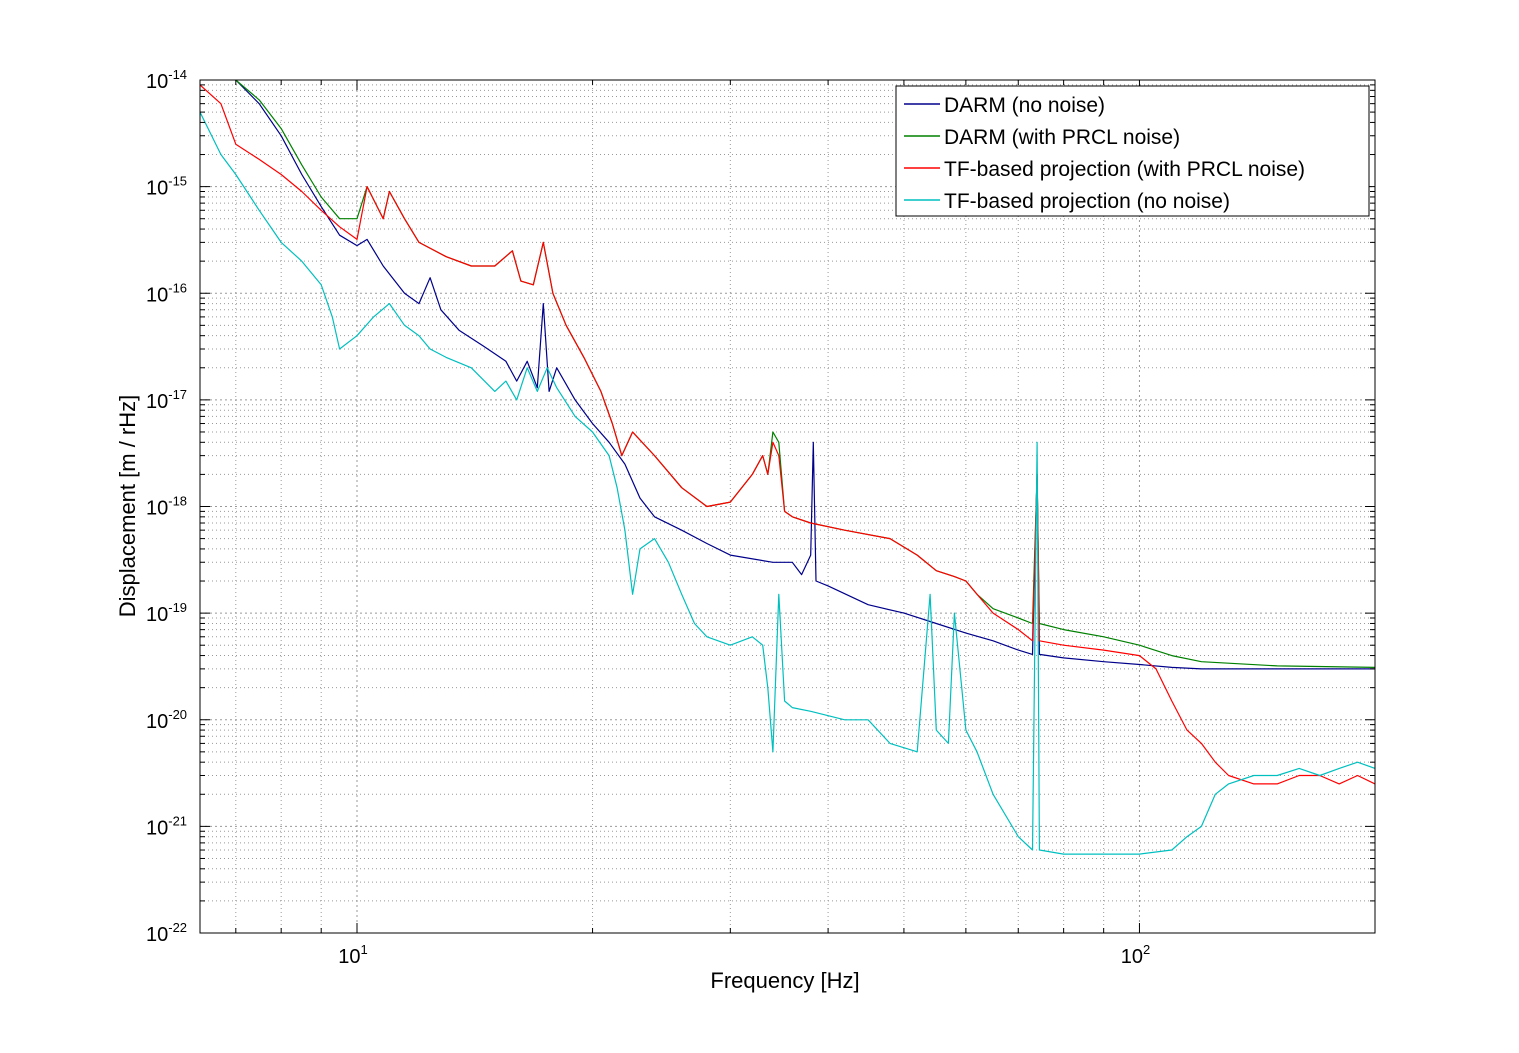 The image size is (1519, 1053). What do you see at coordinates (1062, 137) in the screenshot?
I see `legend-label: DARM (with PRCL noise)` at bounding box center [1062, 137].